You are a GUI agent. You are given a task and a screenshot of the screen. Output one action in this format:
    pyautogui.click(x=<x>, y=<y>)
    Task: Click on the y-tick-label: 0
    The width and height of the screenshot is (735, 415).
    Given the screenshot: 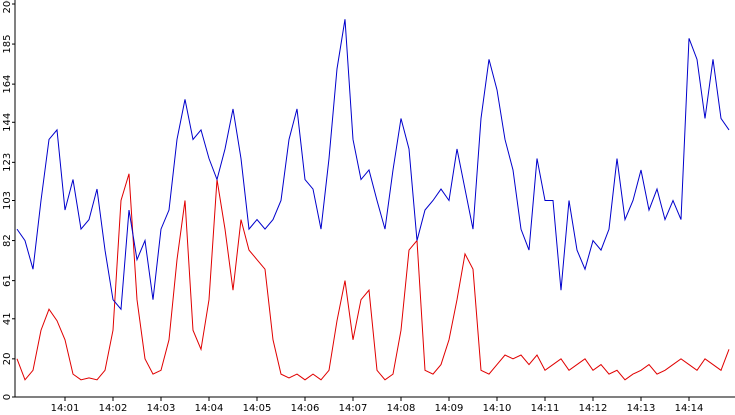 What is the action you would take?
    pyautogui.click(x=7, y=397)
    